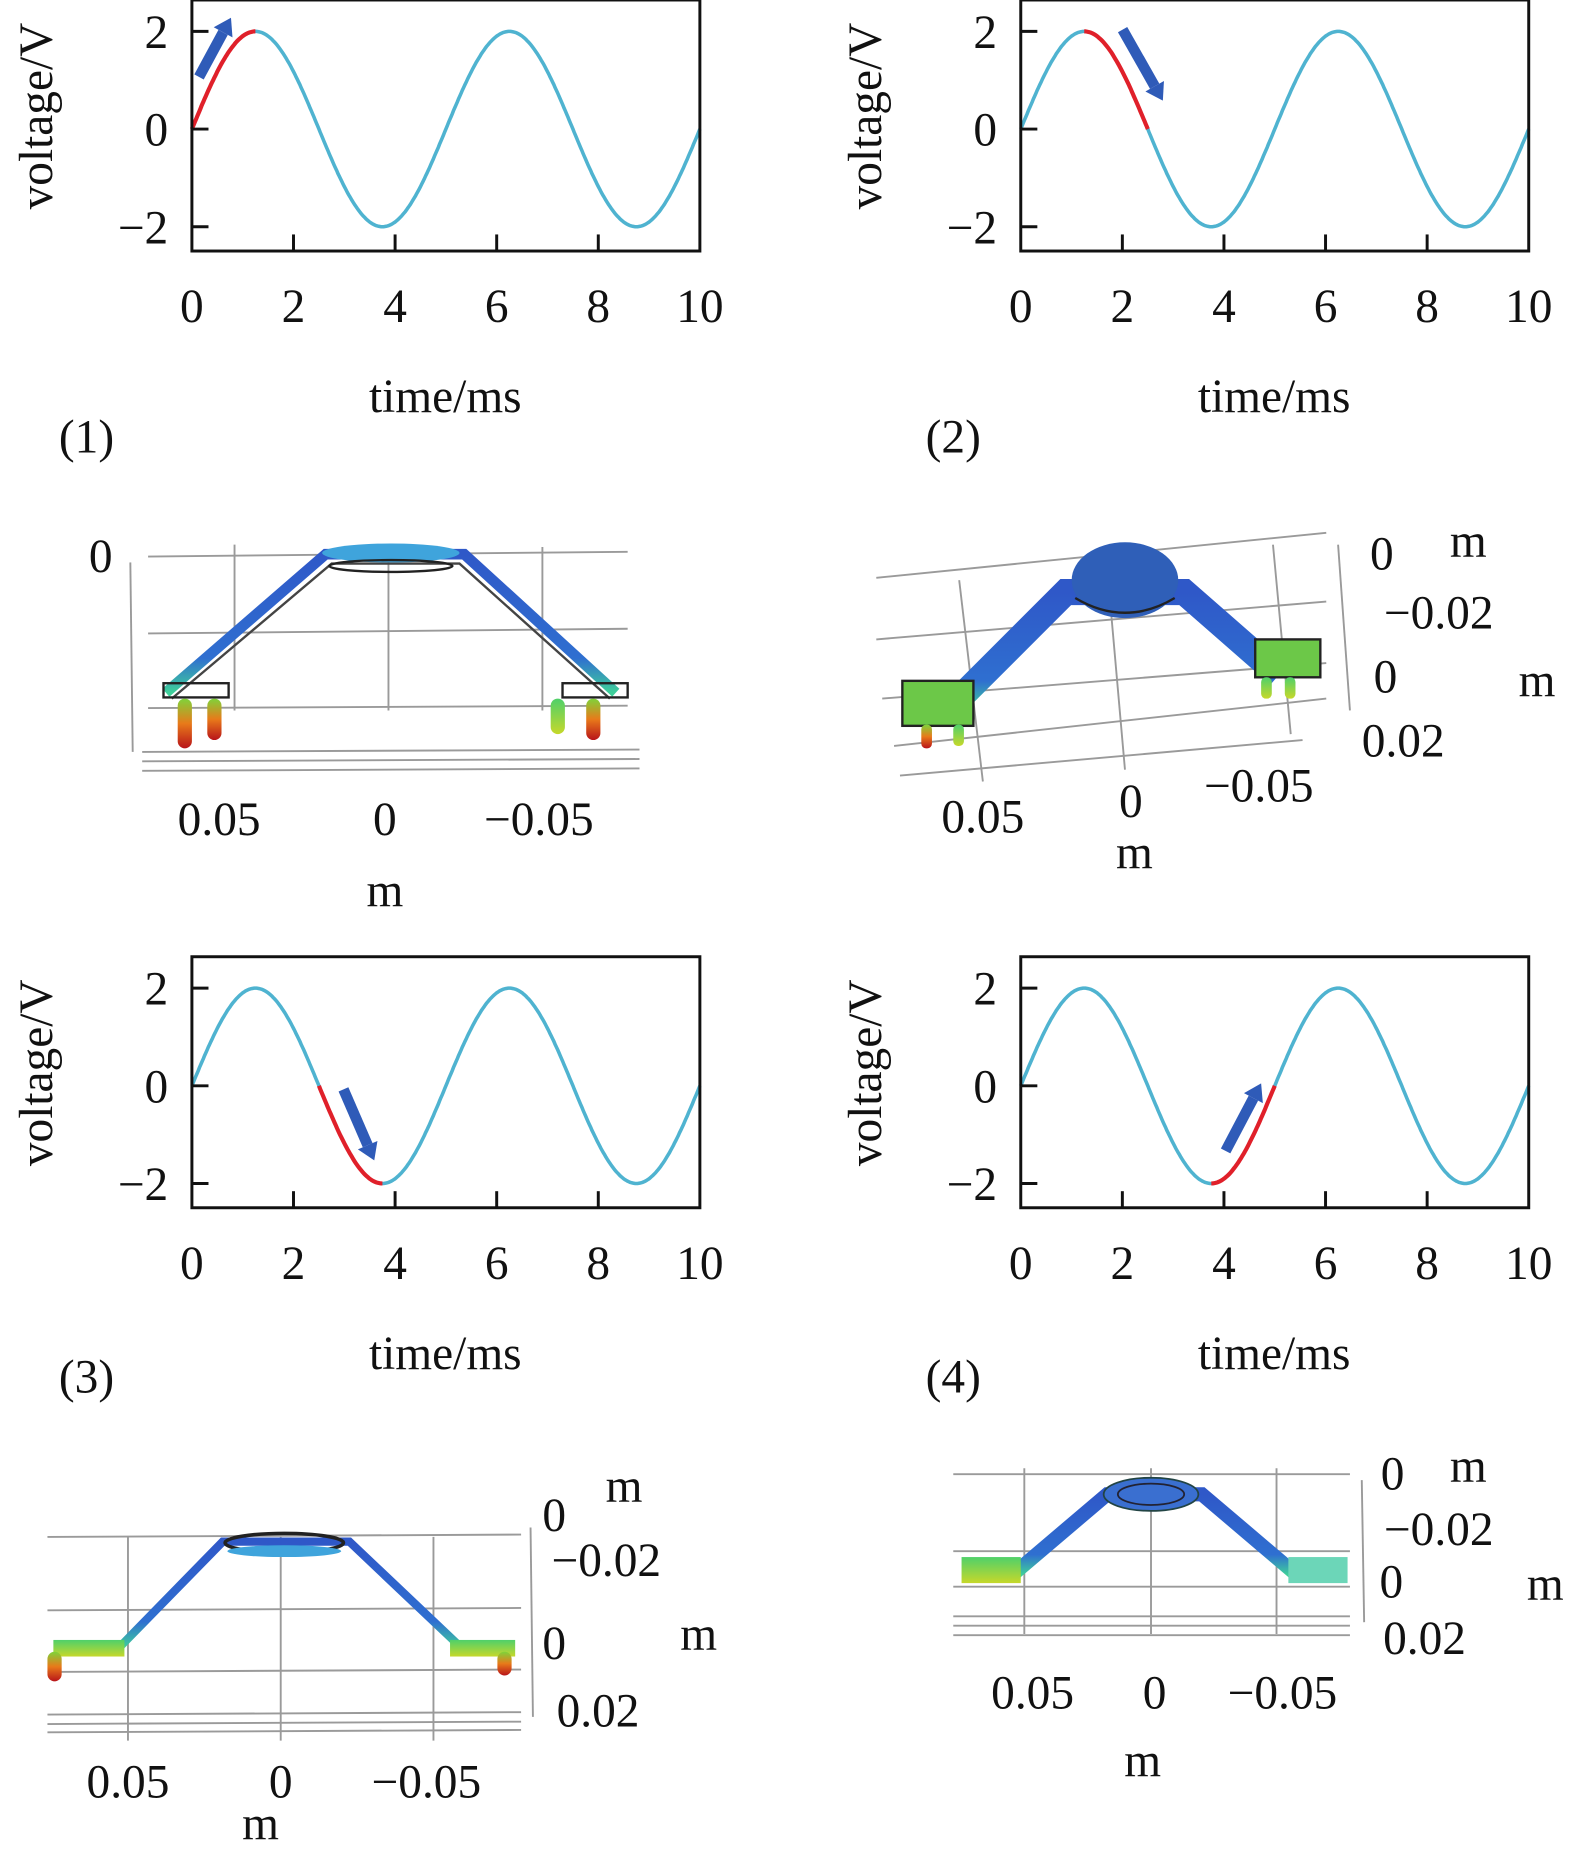 The image size is (1575, 1859). I want to click on panel-label: (2), so click(953, 437).